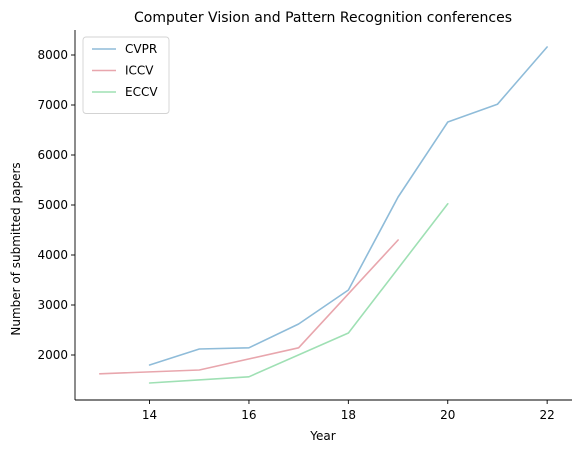  Describe the element at coordinates (52, 105) in the screenshot. I see `y-tick-label: 7000` at that location.